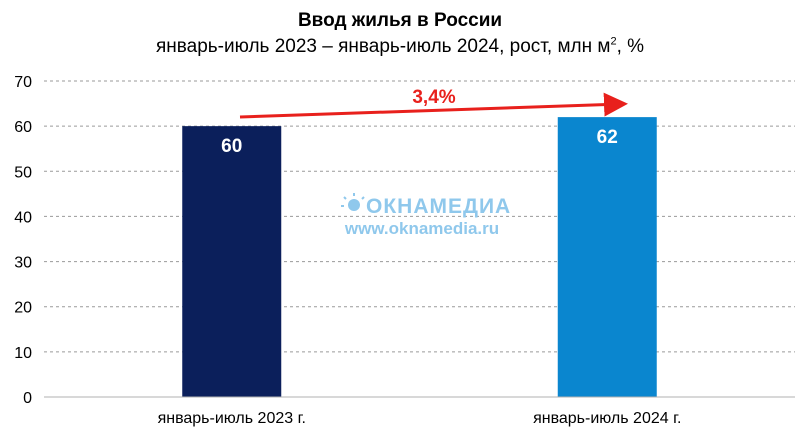 This screenshot has width=800, height=434. What do you see at coordinates (23, 217) in the screenshot?
I see `y-tick-label: 40` at bounding box center [23, 217].